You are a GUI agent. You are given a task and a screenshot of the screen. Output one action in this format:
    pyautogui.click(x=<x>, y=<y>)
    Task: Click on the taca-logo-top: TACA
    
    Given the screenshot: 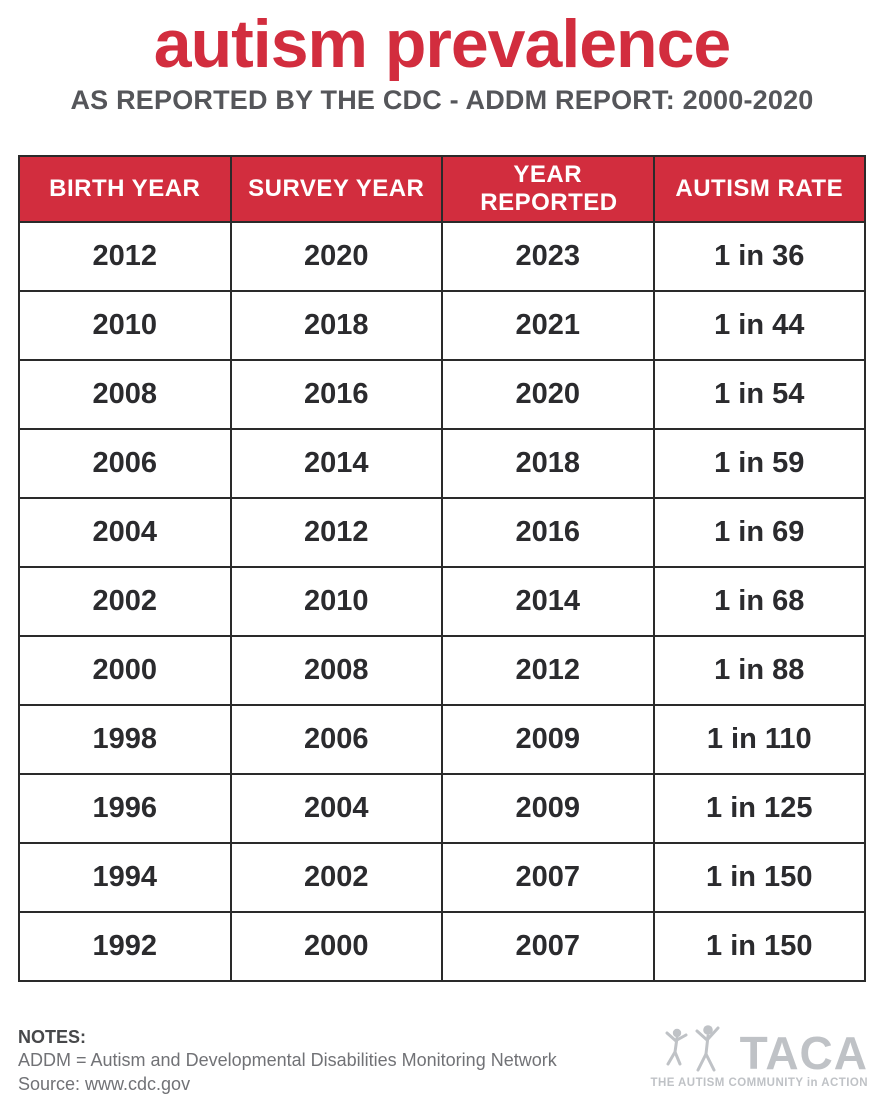 What is the action you would take?
    pyautogui.click(x=756, y=1051)
    